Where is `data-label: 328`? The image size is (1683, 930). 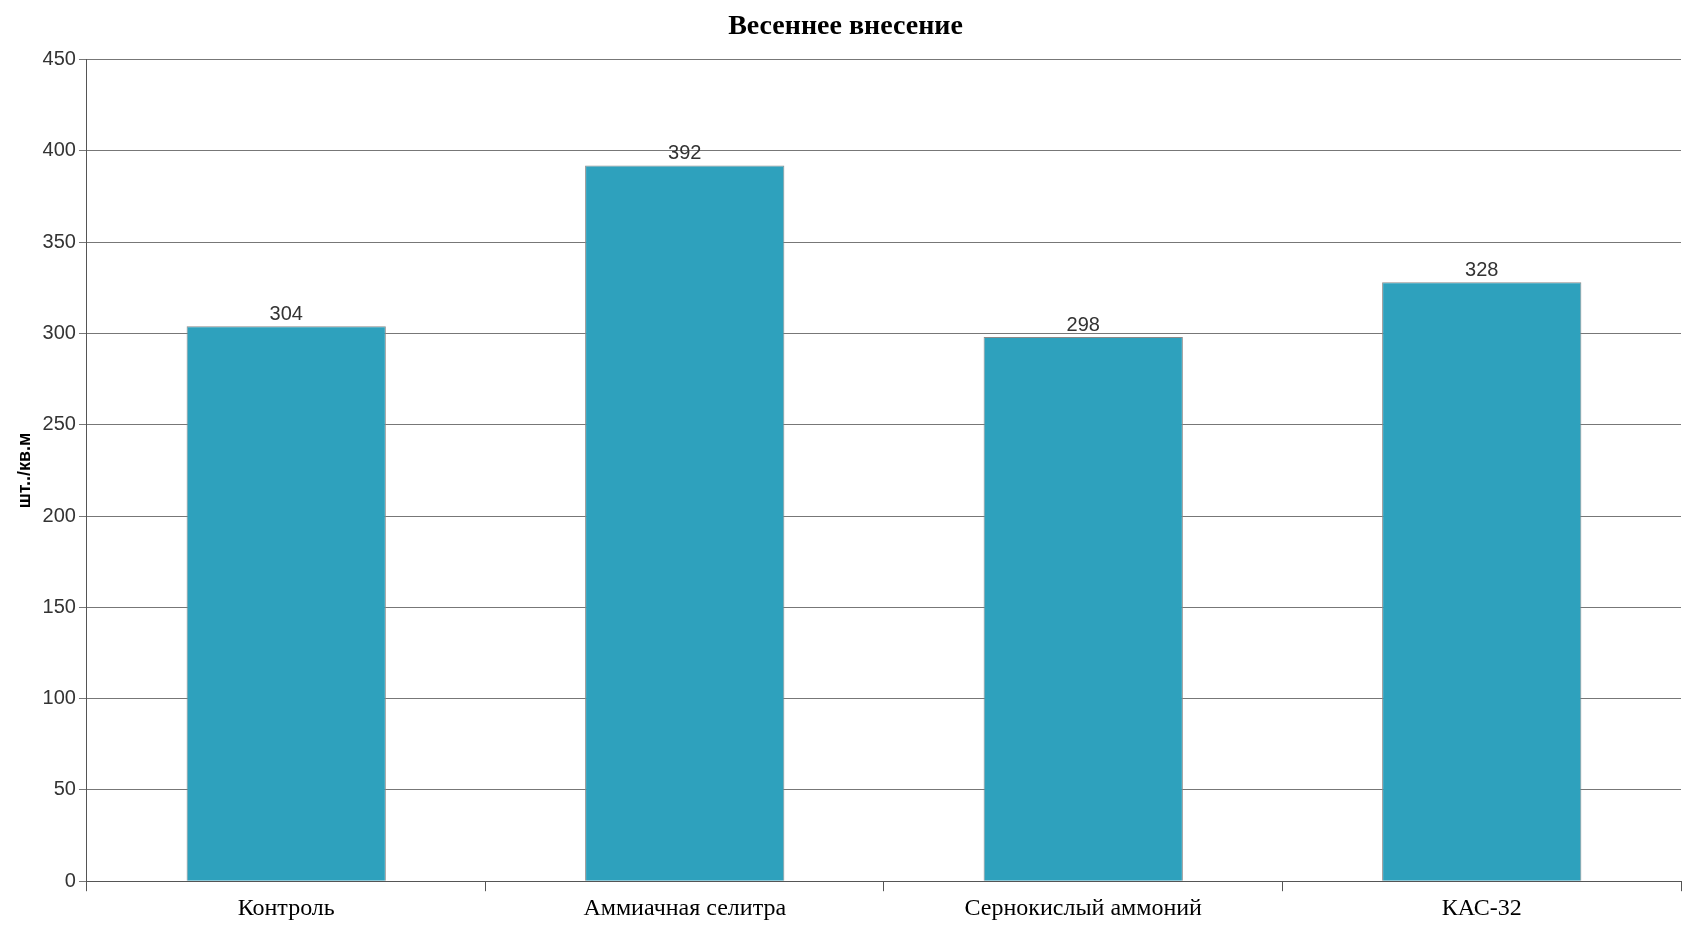
data-label: 328 is located at coordinates (1482, 268).